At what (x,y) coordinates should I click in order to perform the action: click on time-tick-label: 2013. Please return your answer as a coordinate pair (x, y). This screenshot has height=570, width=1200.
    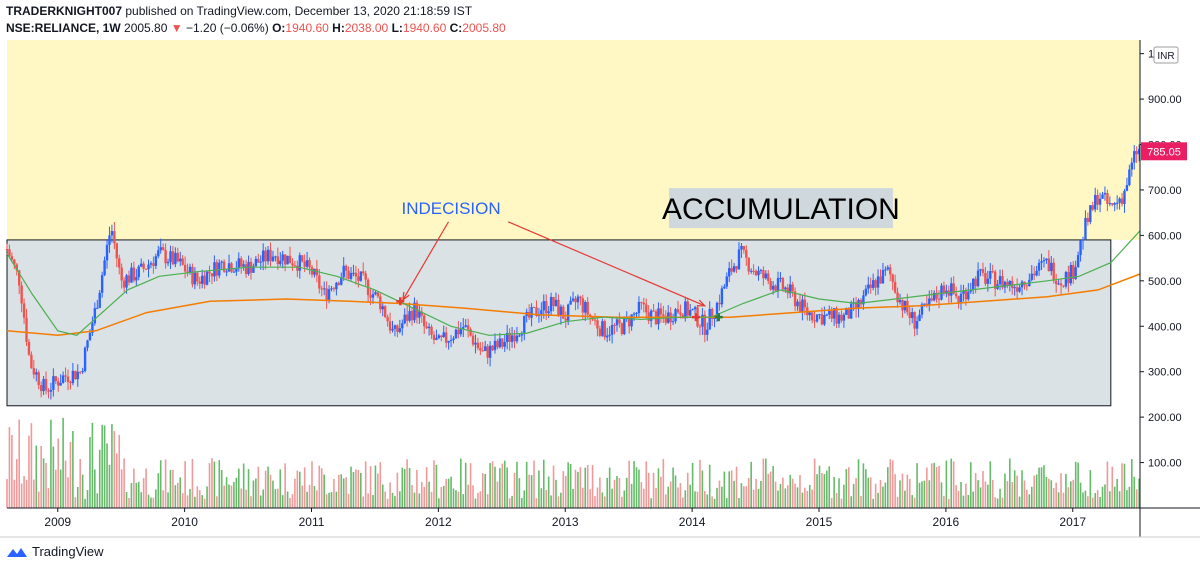
    Looking at the image, I should click on (565, 522).